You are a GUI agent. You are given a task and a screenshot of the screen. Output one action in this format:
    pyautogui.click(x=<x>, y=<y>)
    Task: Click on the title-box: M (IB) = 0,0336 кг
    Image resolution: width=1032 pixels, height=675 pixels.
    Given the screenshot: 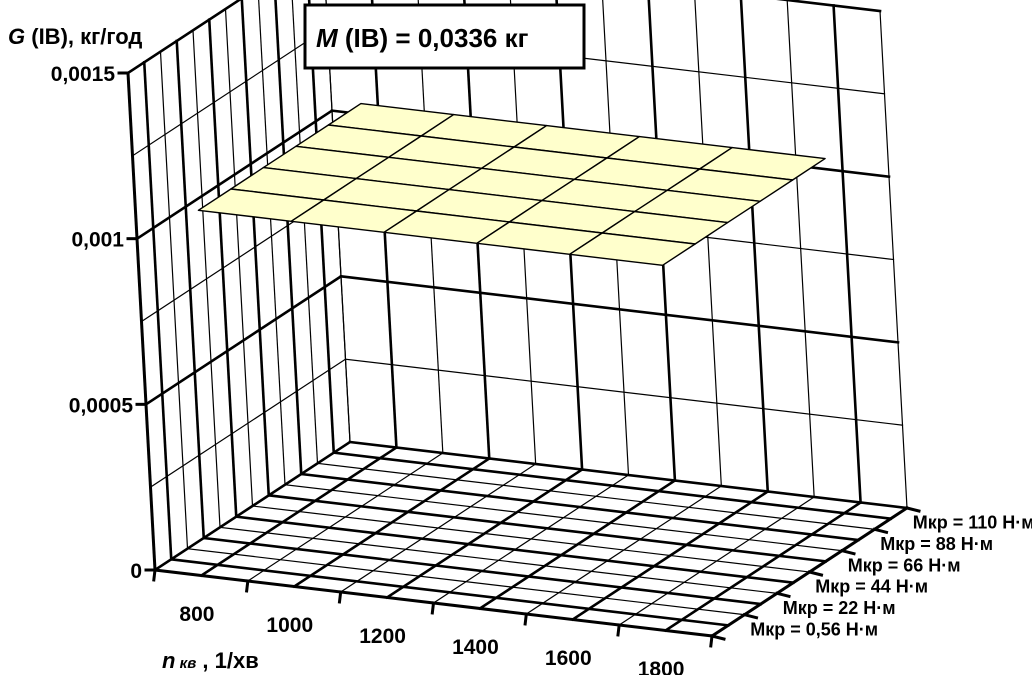 What is the action you would take?
    pyautogui.click(x=444, y=36)
    